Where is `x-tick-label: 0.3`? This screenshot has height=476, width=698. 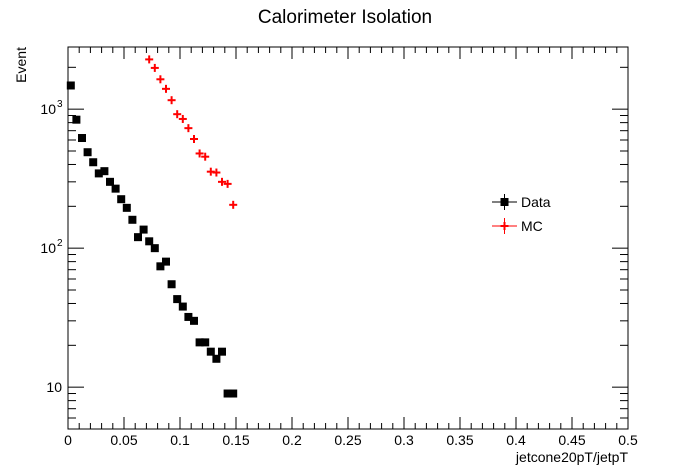
x-tick-label: 0.3 is located at coordinates (404, 440).